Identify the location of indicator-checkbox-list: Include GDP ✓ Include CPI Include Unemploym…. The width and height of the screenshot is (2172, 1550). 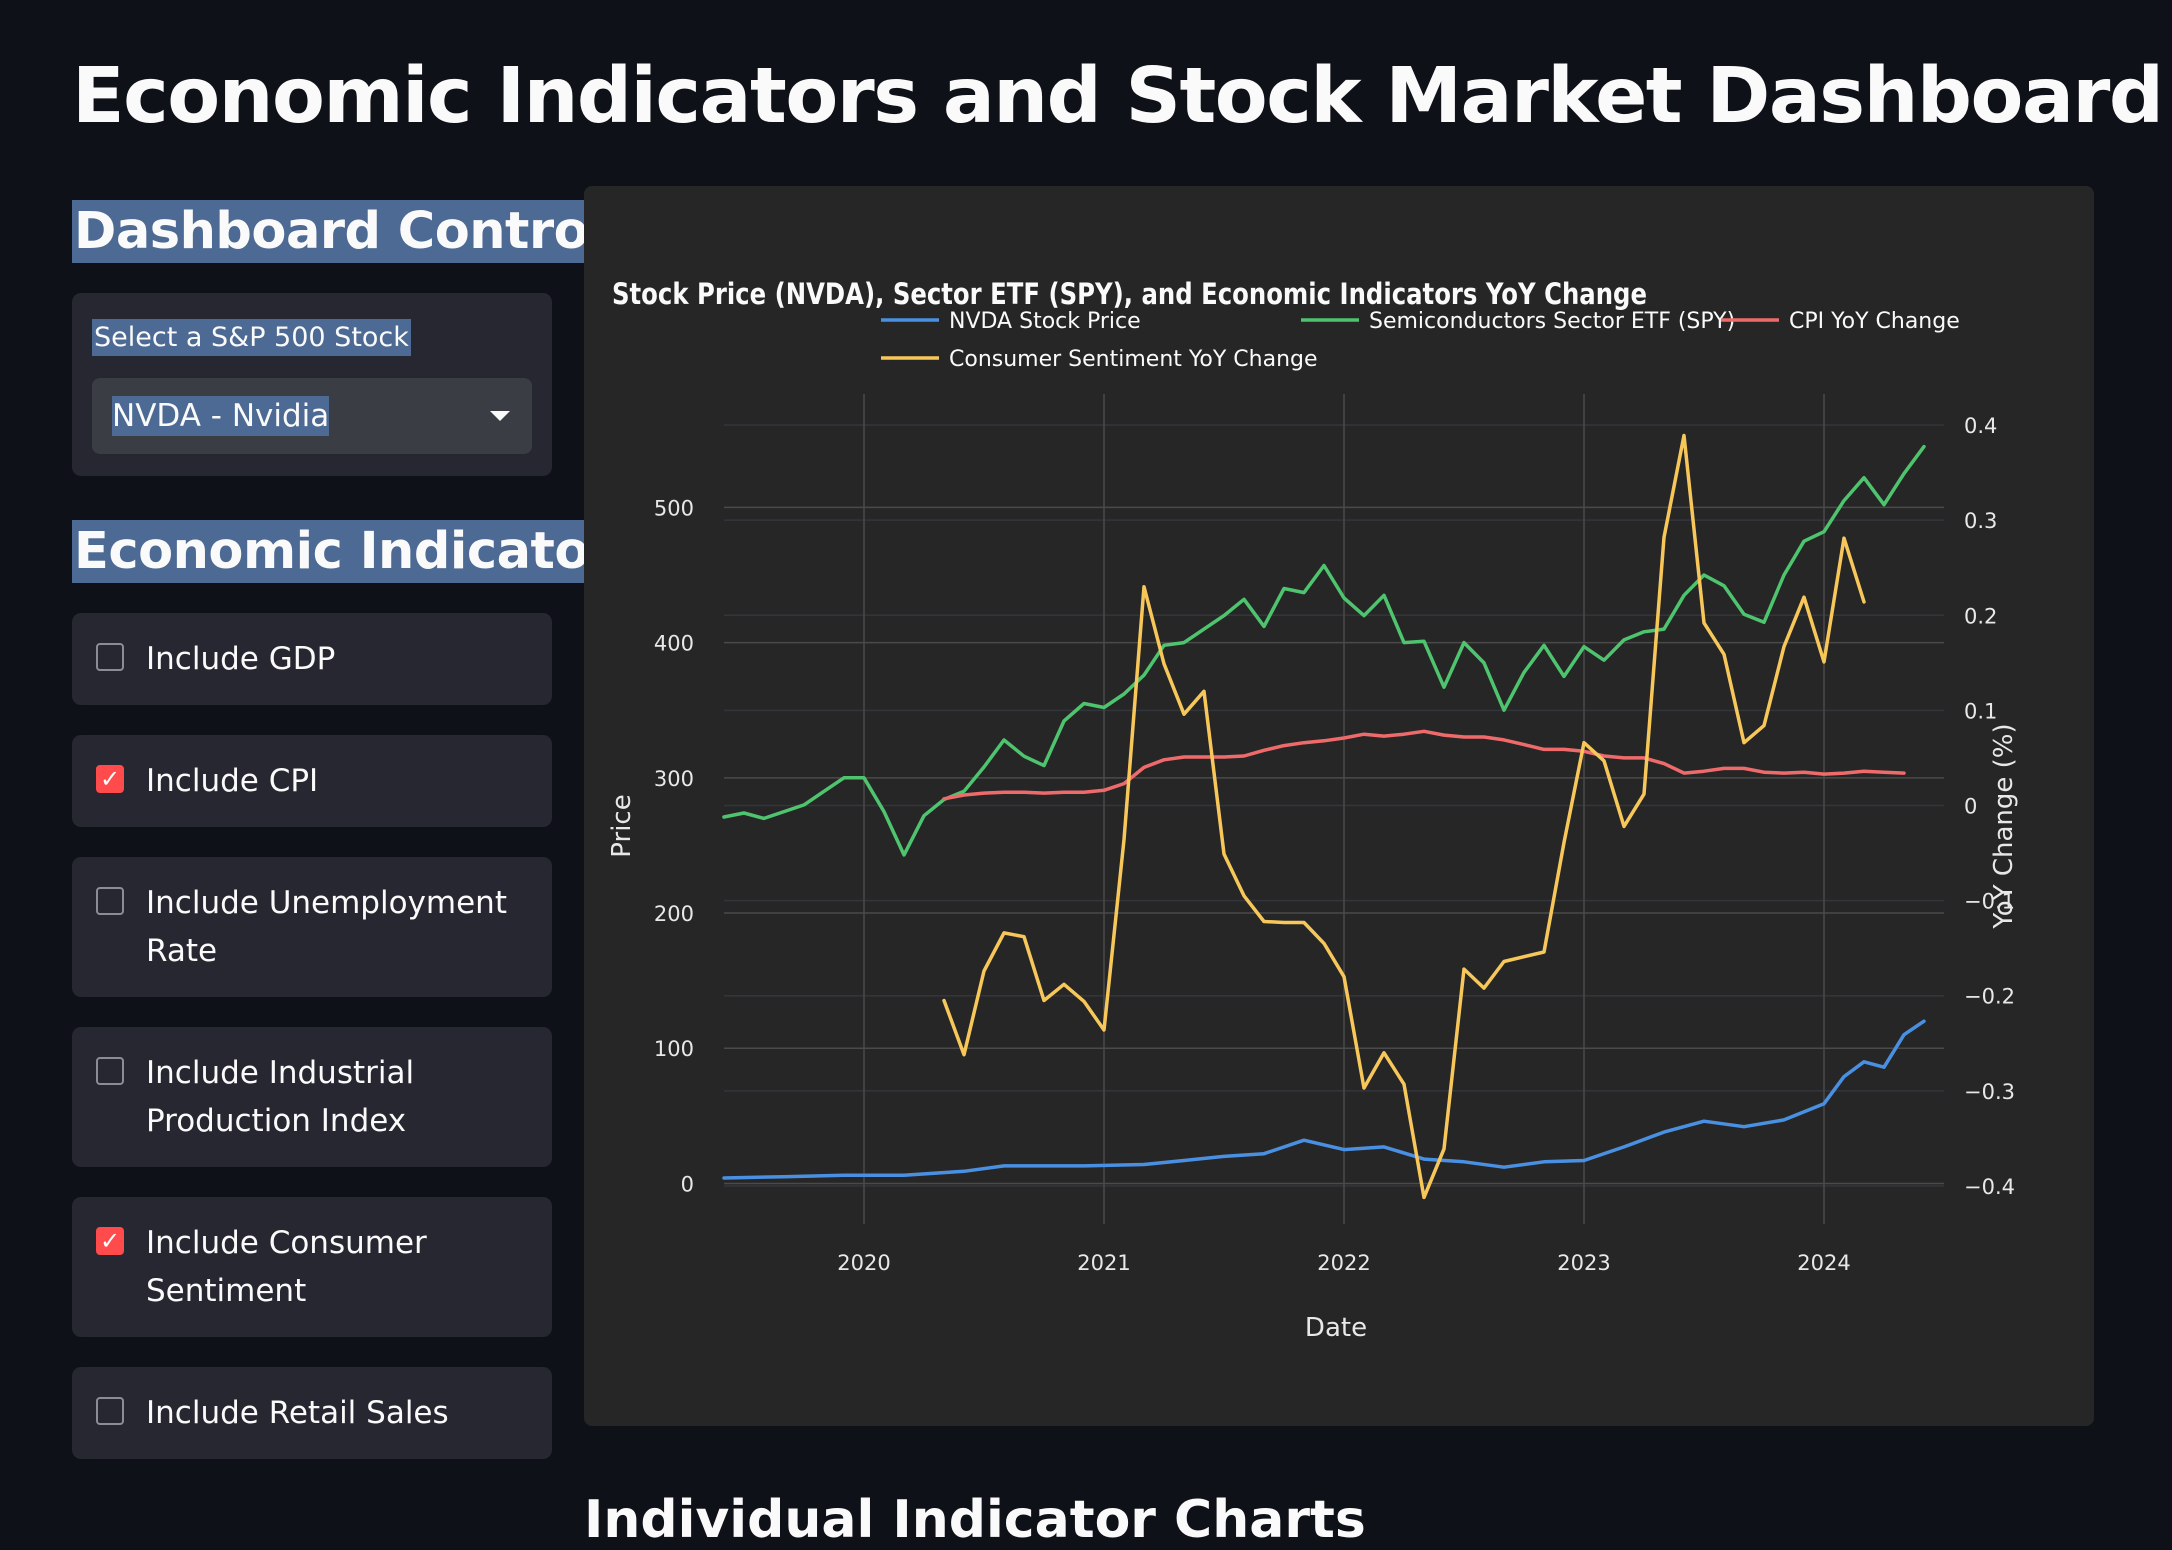
(312, 1036).